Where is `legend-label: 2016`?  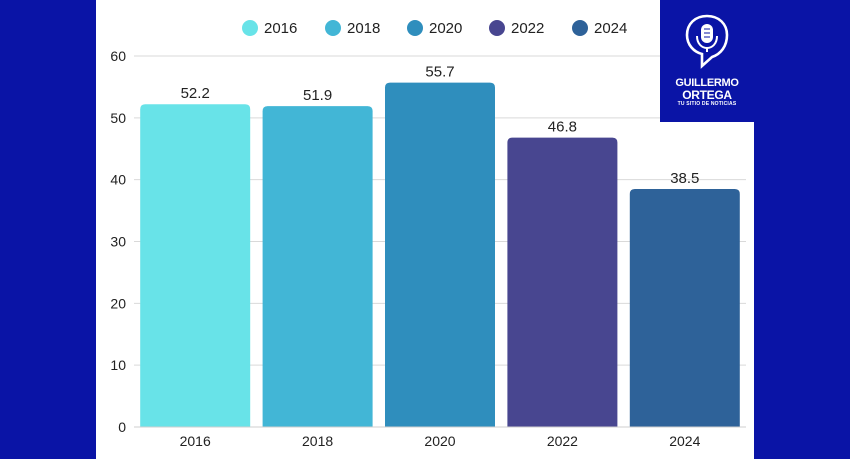
legend-label: 2016 is located at coordinates (280, 28).